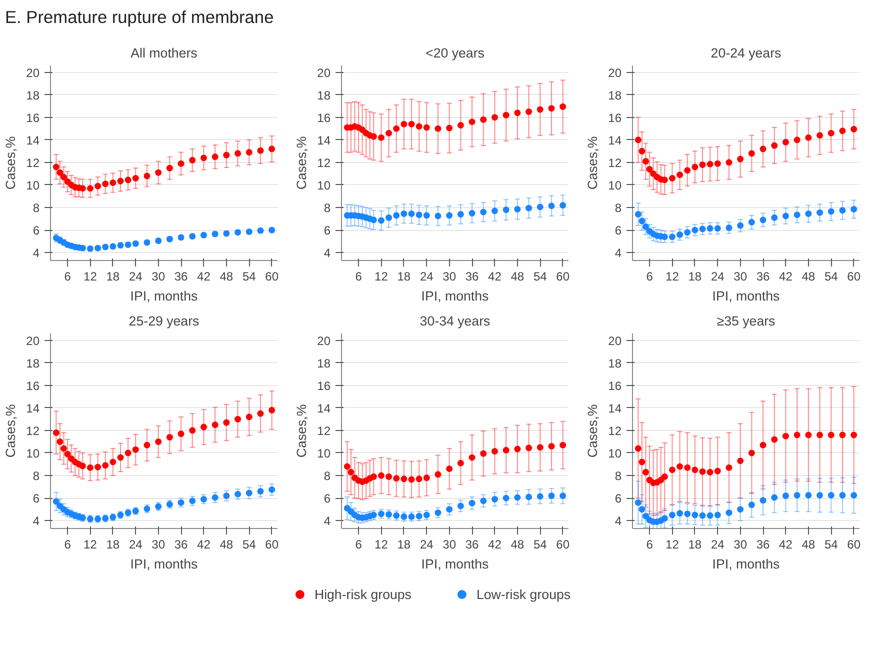  I want to click on chart-title: ≥35 years, so click(746, 321).